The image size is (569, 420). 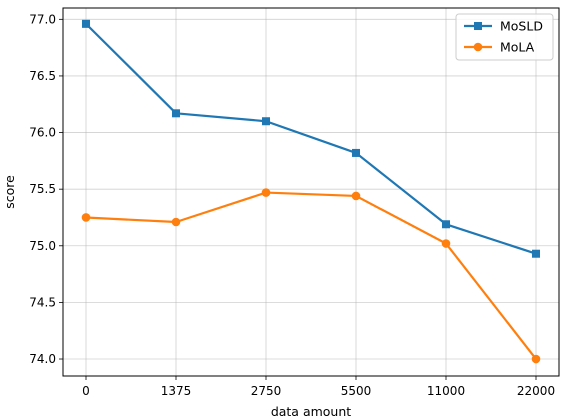 What do you see at coordinates (311, 411) in the screenshot?
I see `x-axis-label: data amount` at bounding box center [311, 411].